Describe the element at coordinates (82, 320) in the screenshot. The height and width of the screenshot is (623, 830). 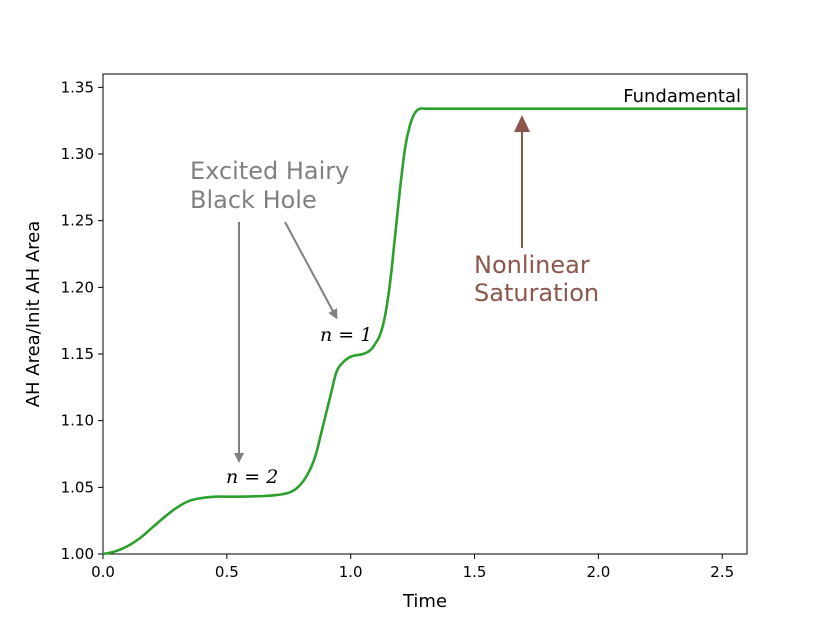
I see `y-axis: 1.00 1.05 1.10 1.15 1.20 1.25 1.30 1.35` at that location.